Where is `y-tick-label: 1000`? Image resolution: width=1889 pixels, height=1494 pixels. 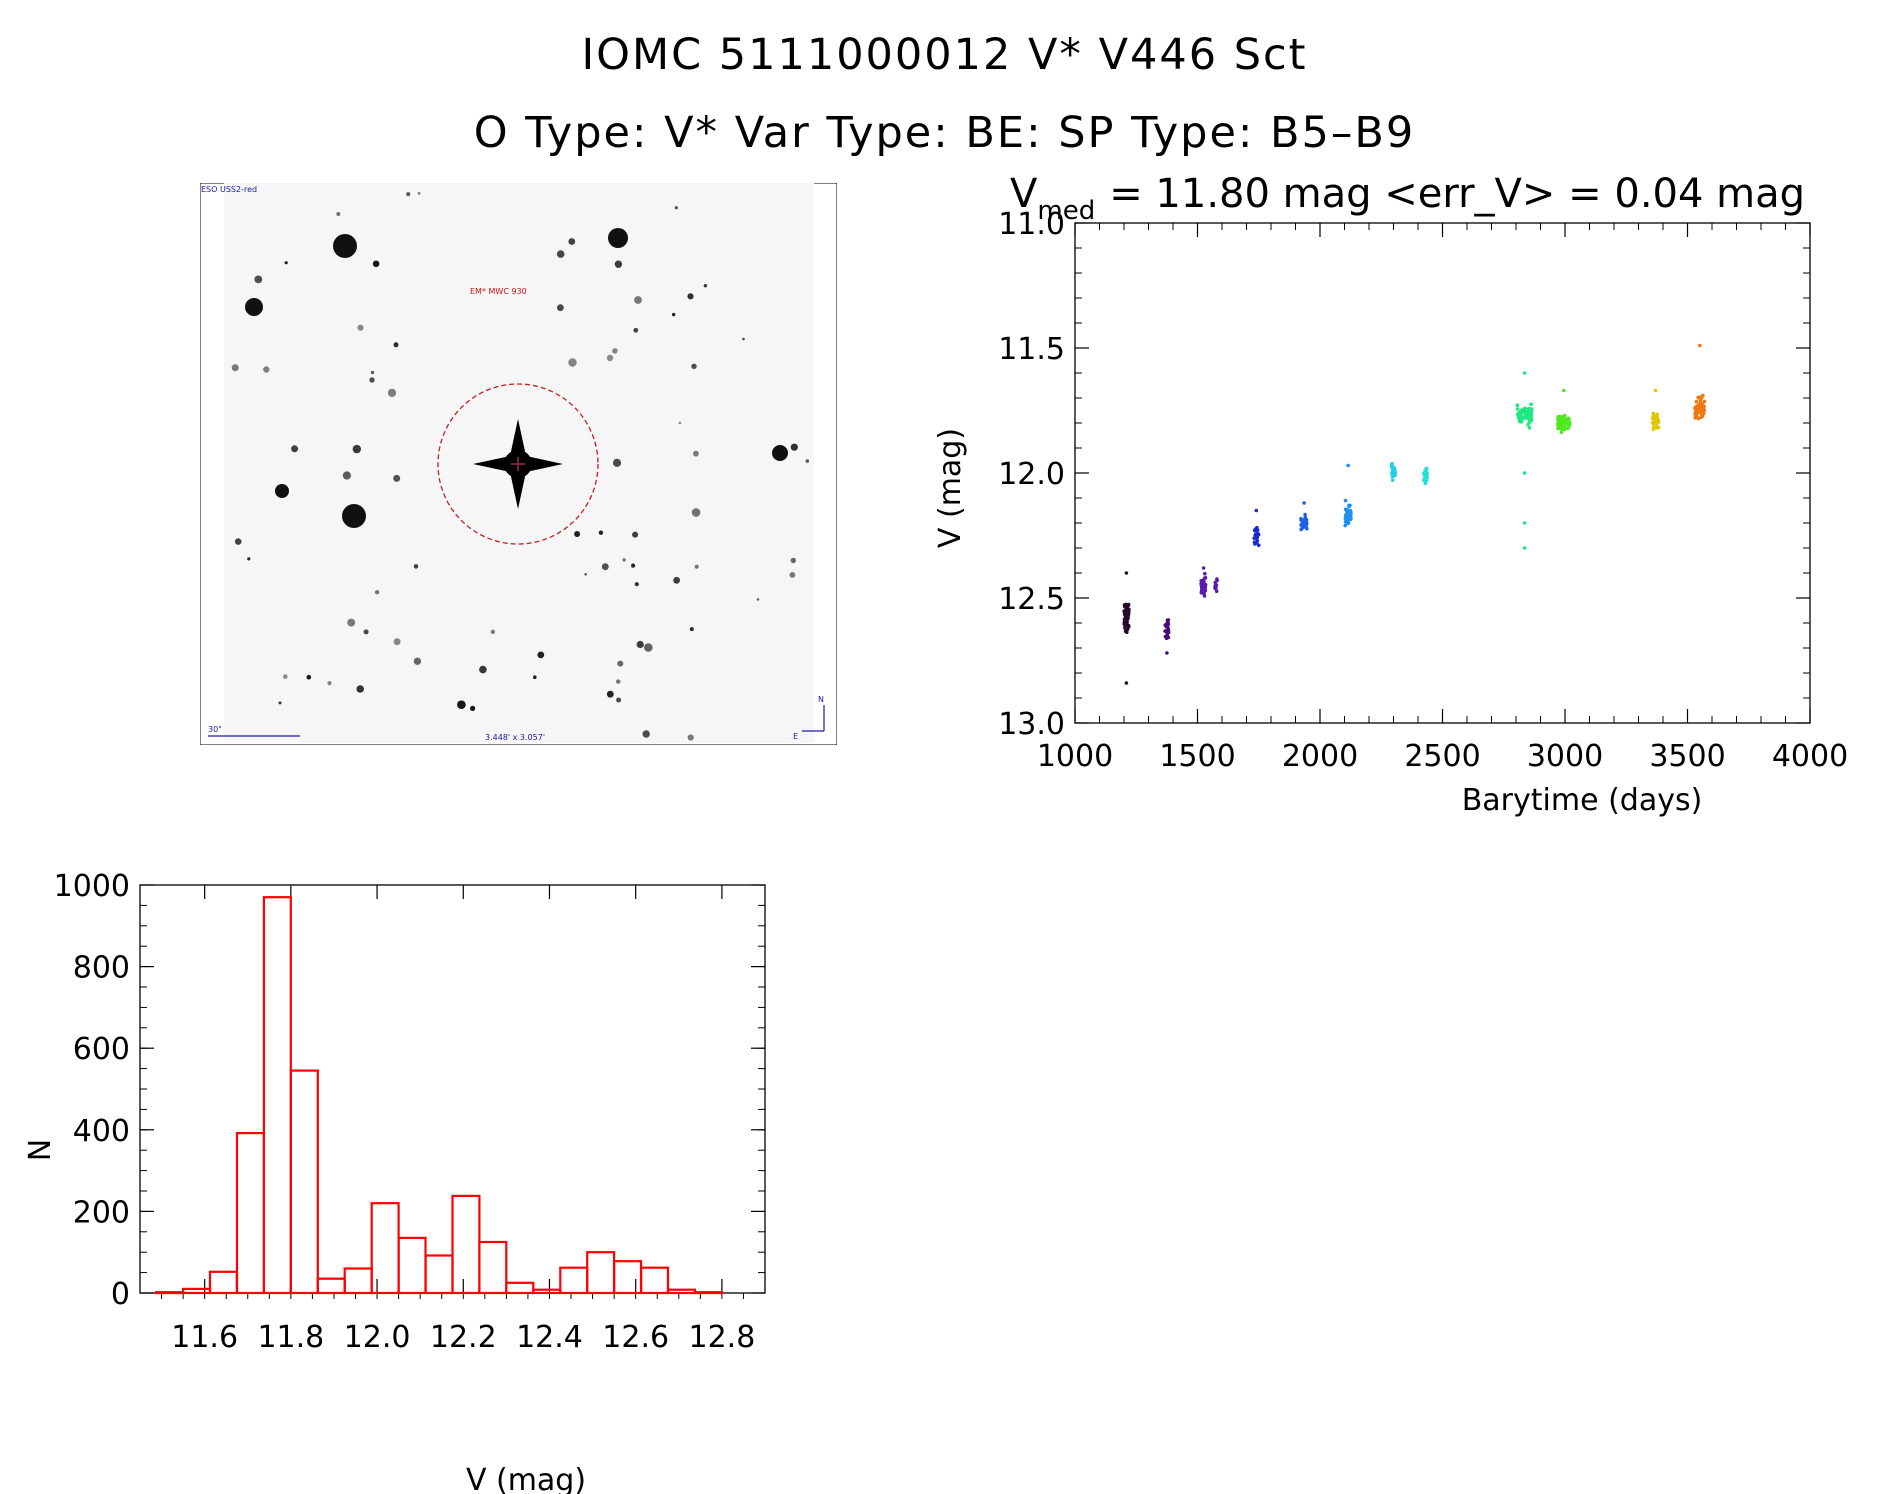
y-tick-label: 1000 is located at coordinates (92, 886).